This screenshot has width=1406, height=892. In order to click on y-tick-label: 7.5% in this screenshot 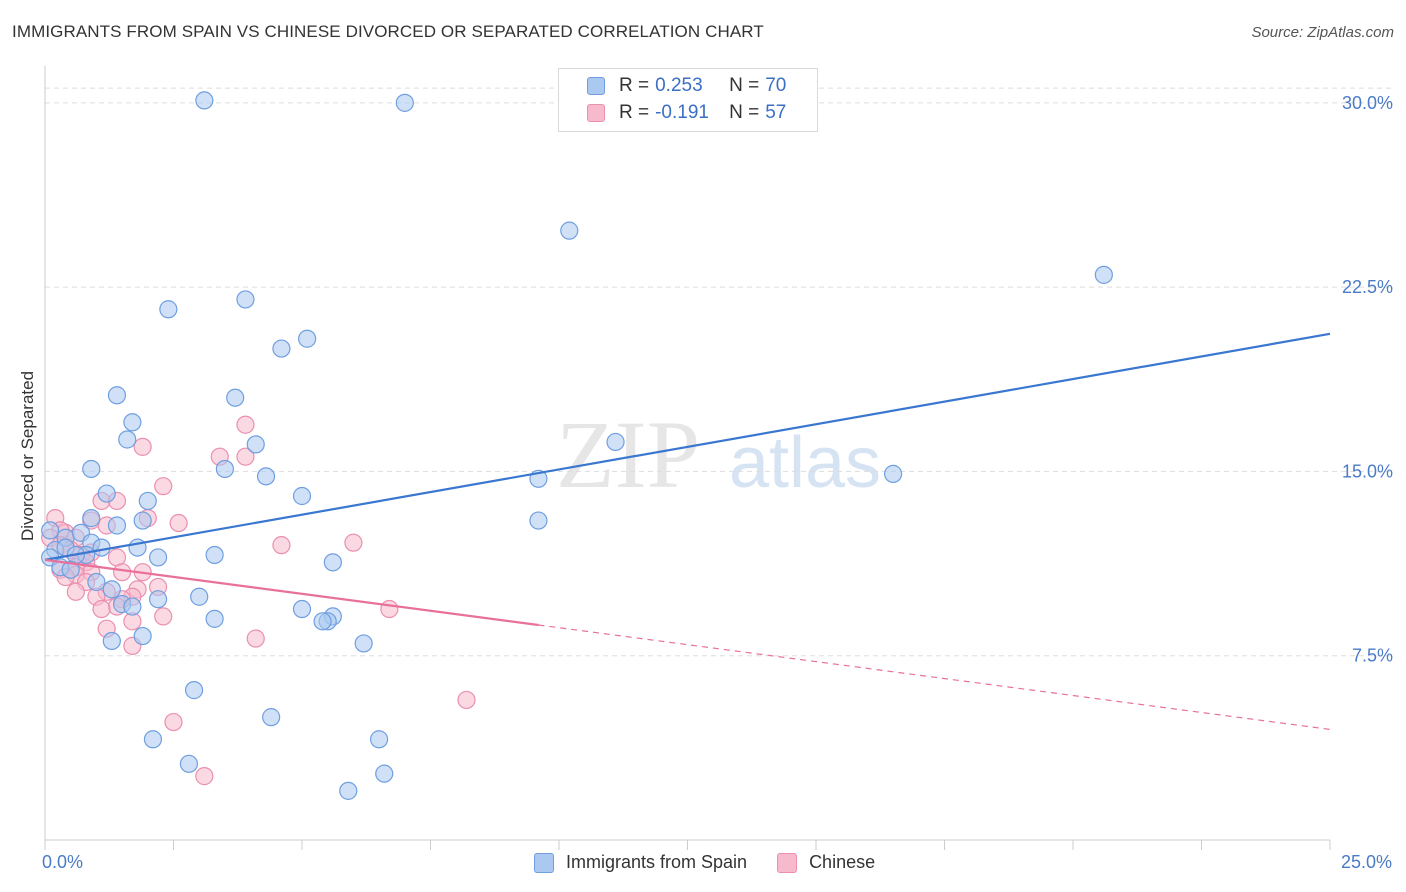, I will do `click(1372, 656)`.